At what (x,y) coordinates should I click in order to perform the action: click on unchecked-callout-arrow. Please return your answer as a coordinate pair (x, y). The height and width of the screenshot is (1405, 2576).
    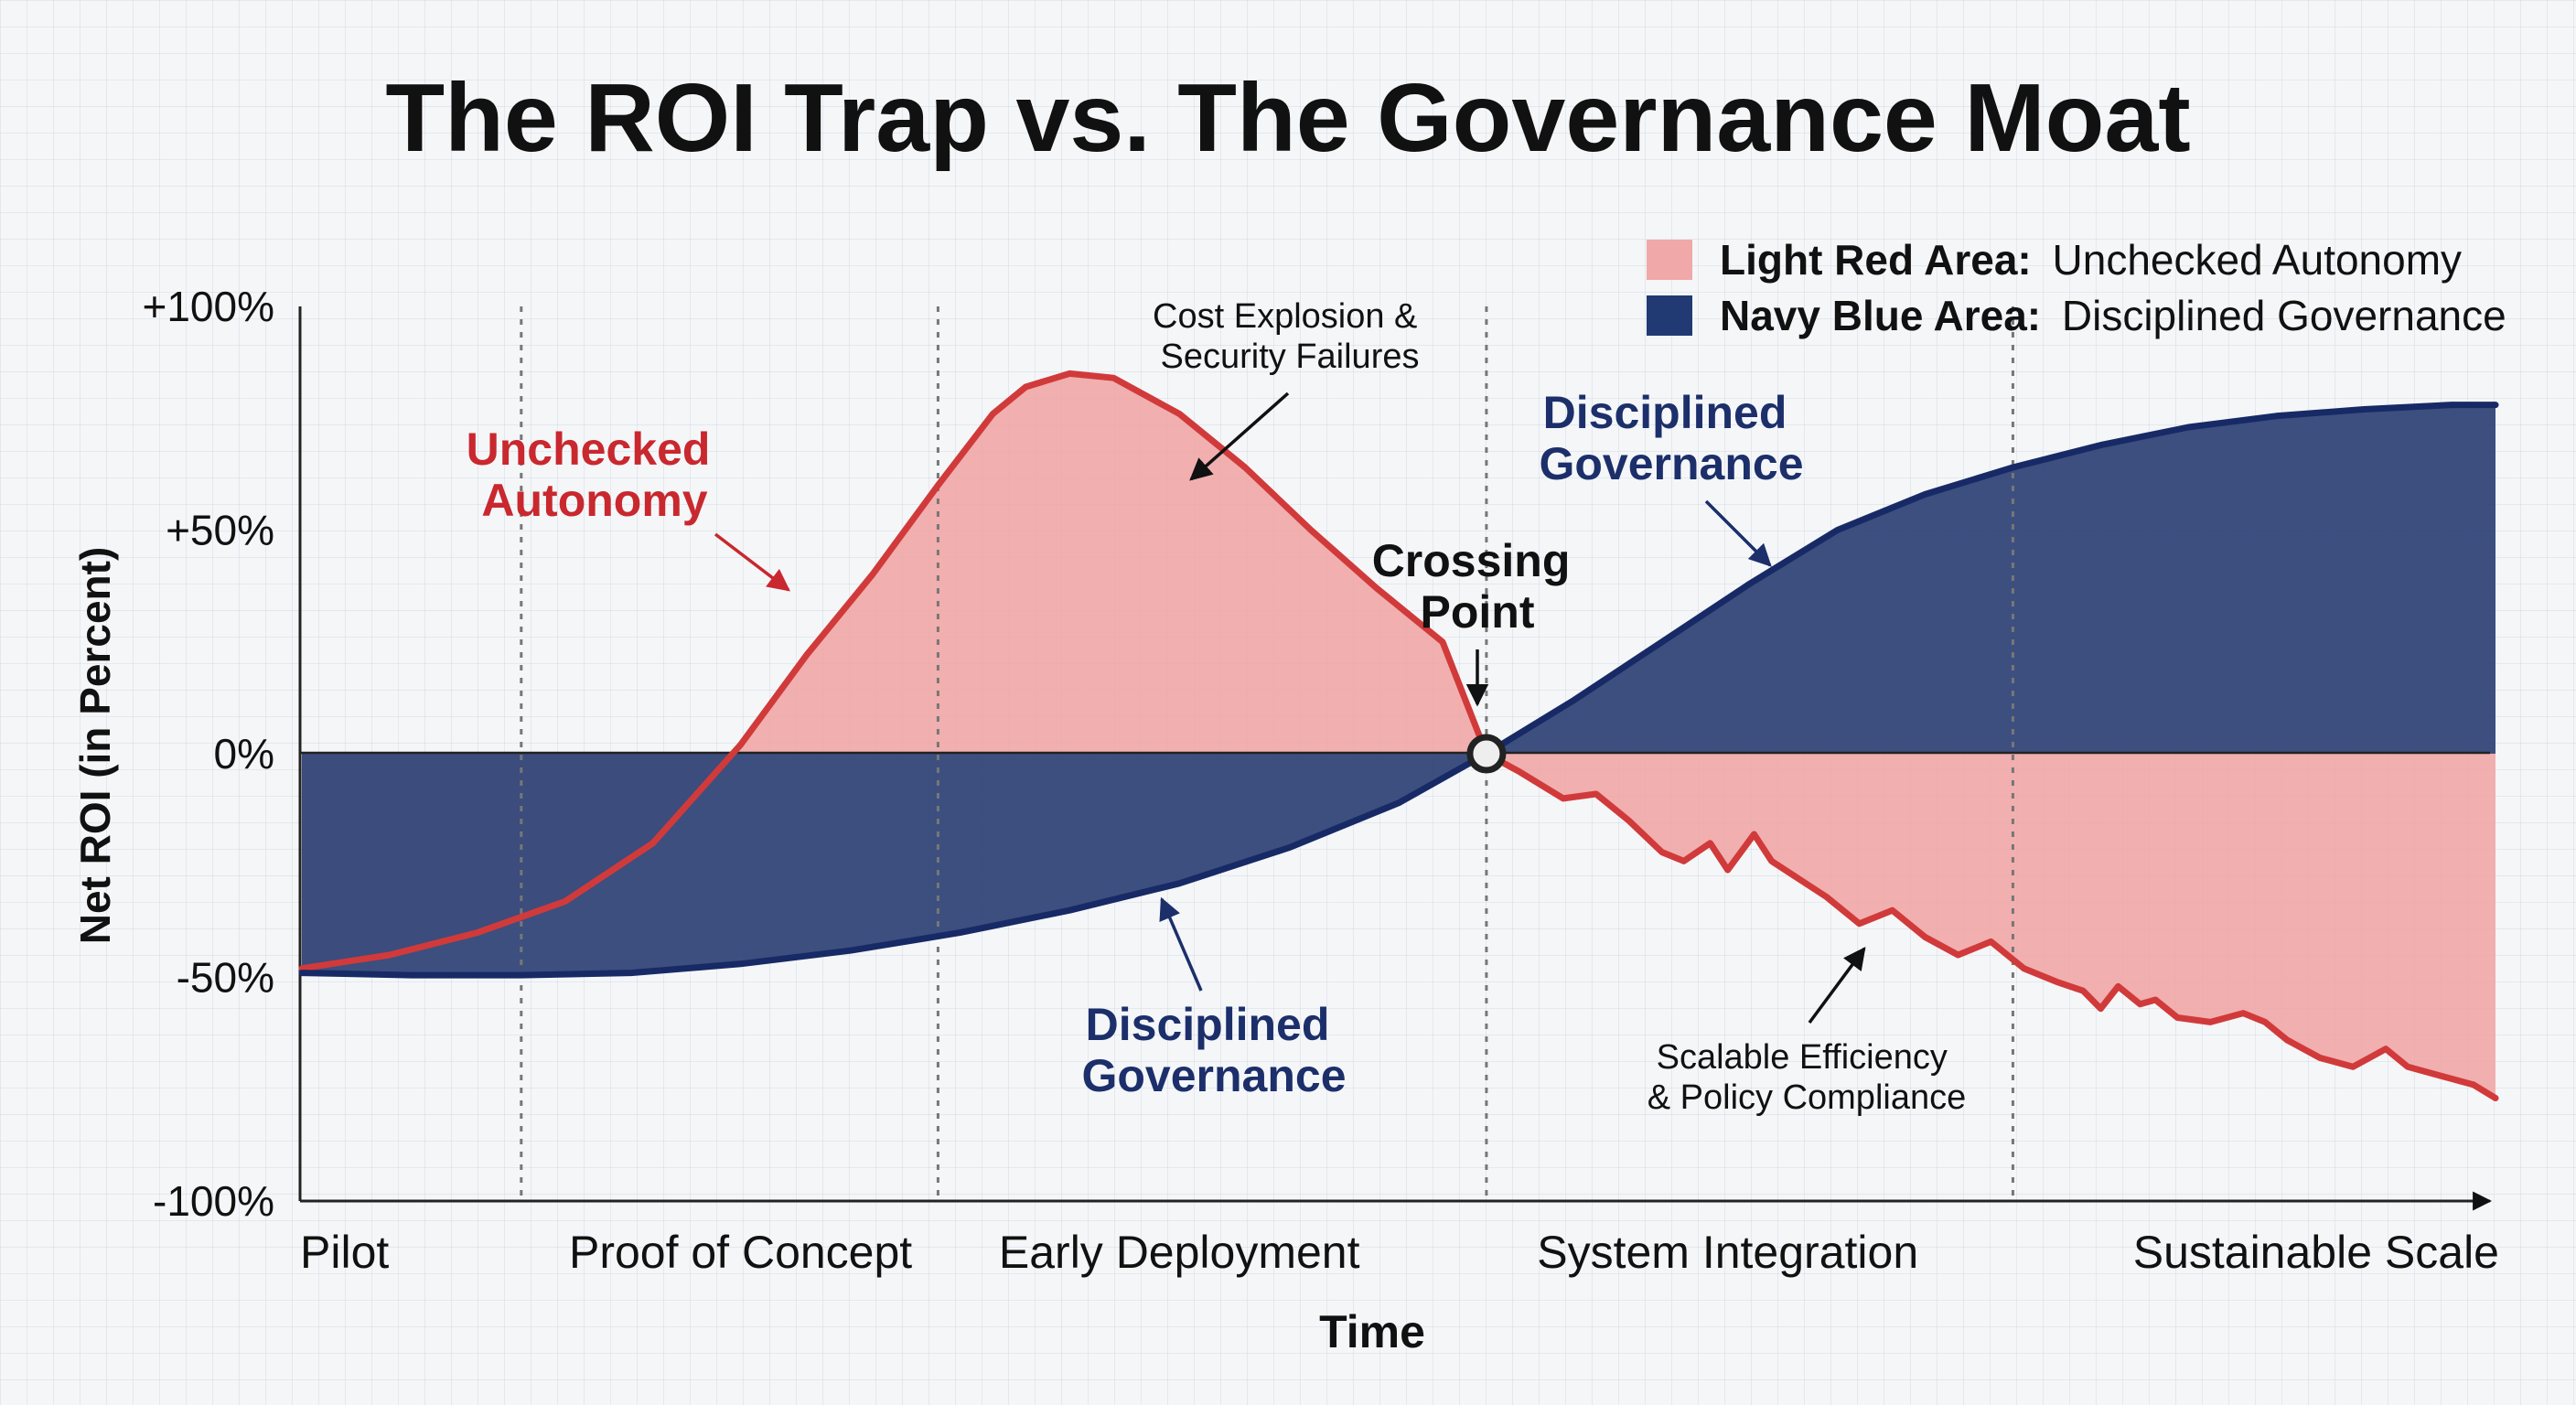
    Looking at the image, I should click on (752, 562).